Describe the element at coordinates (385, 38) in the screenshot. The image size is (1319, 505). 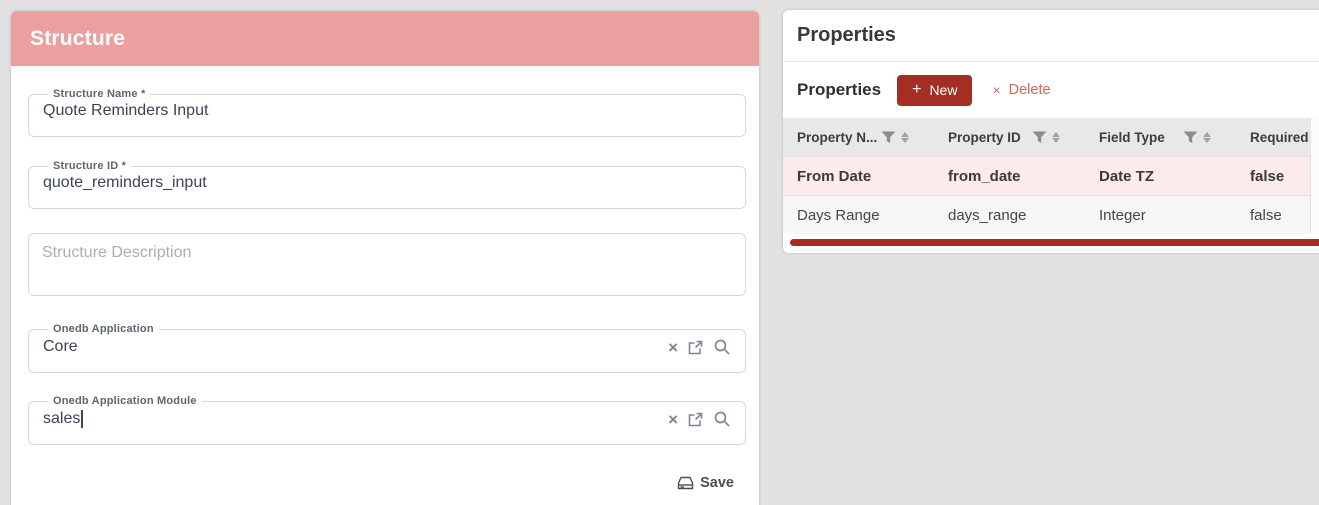
I see `structure-panel-header: Structure` at that location.